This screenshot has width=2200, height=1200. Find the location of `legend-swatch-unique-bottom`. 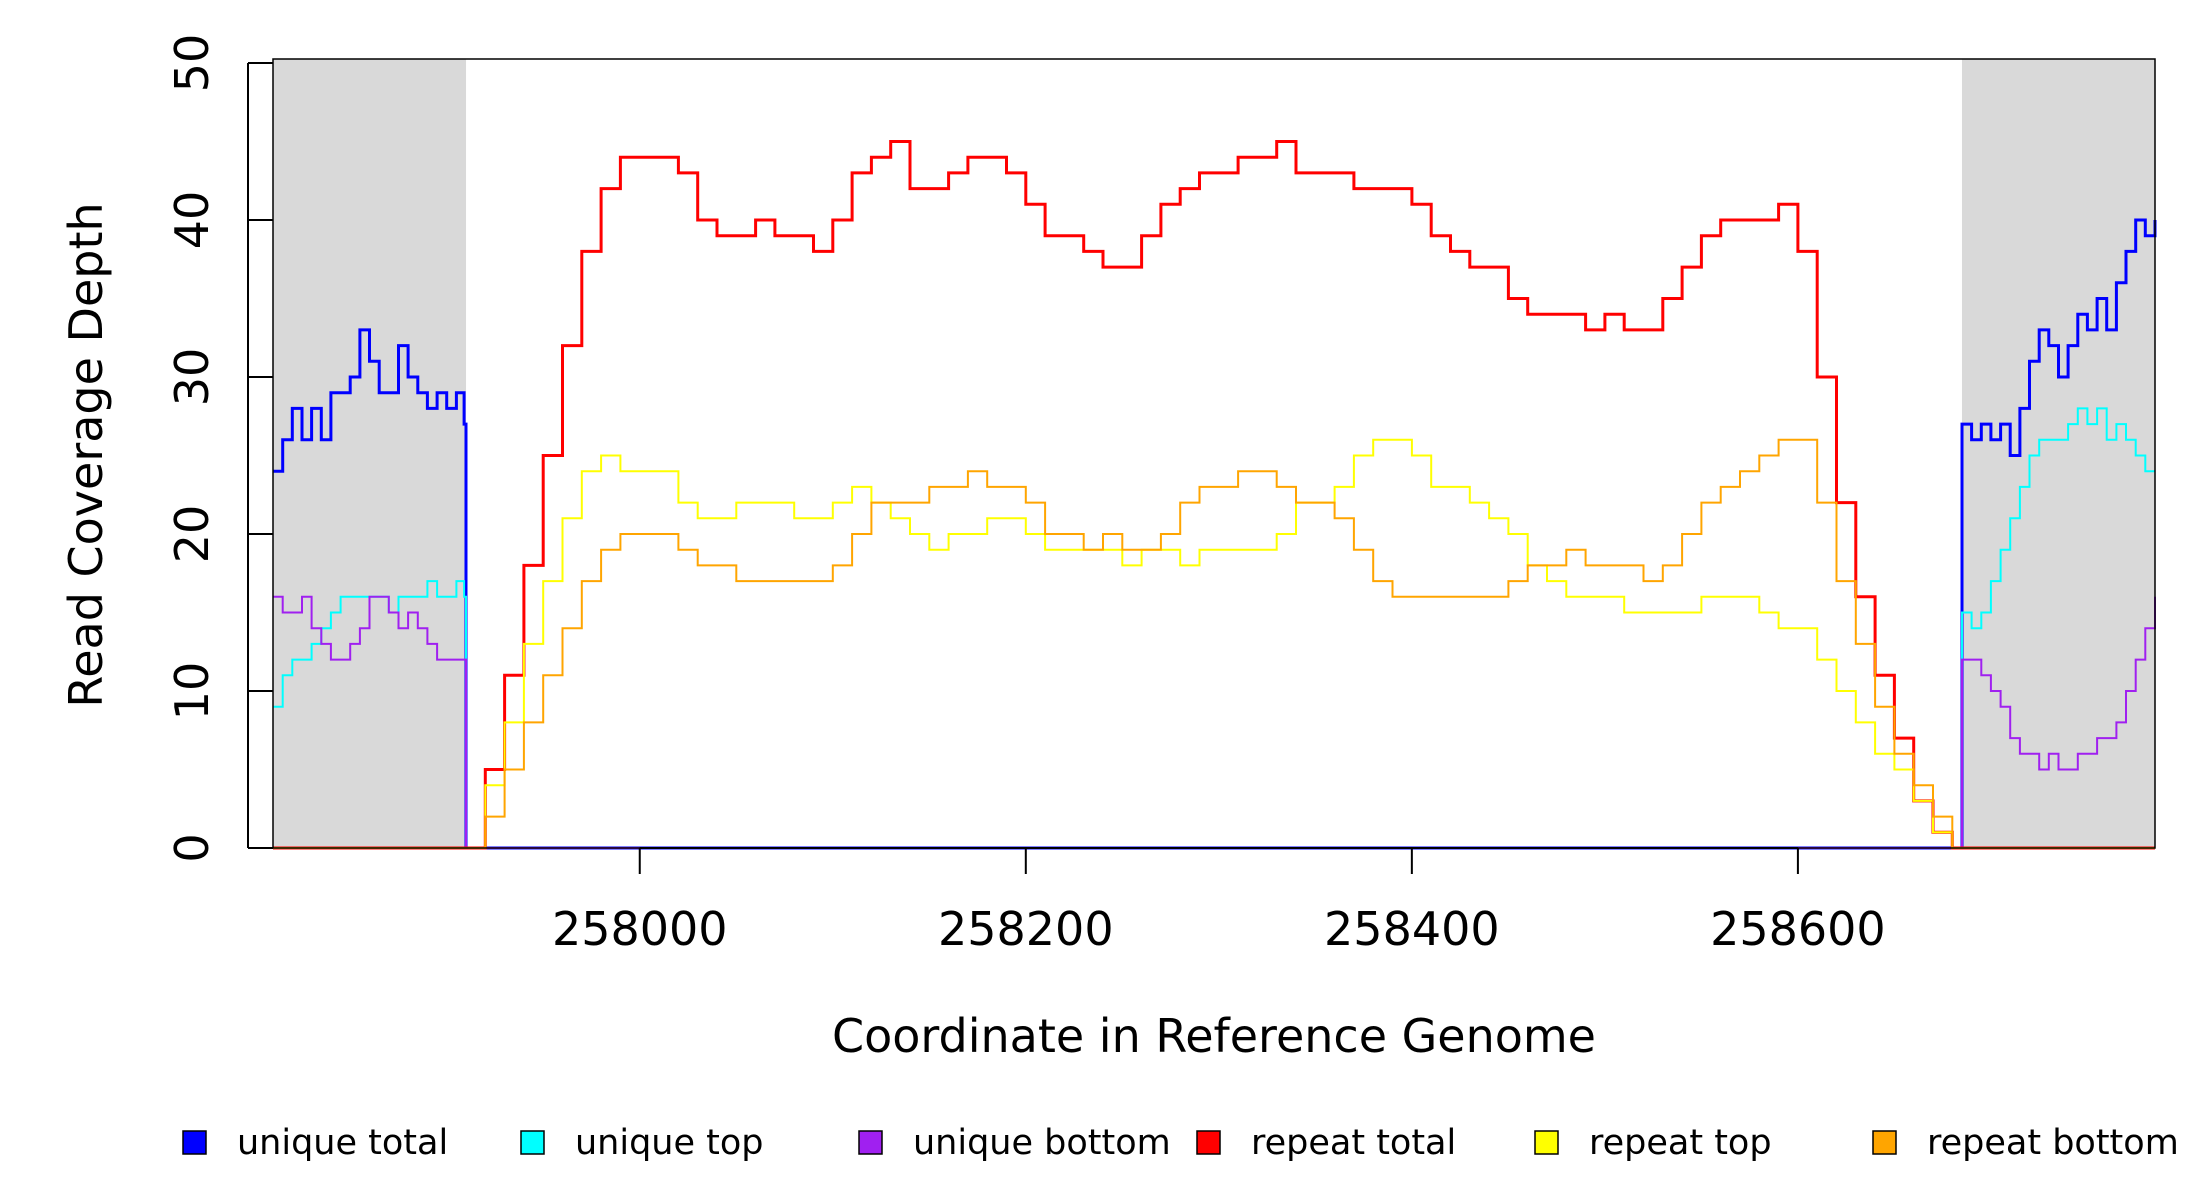

legend-swatch-unique-bottom is located at coordinates (870, 1142).